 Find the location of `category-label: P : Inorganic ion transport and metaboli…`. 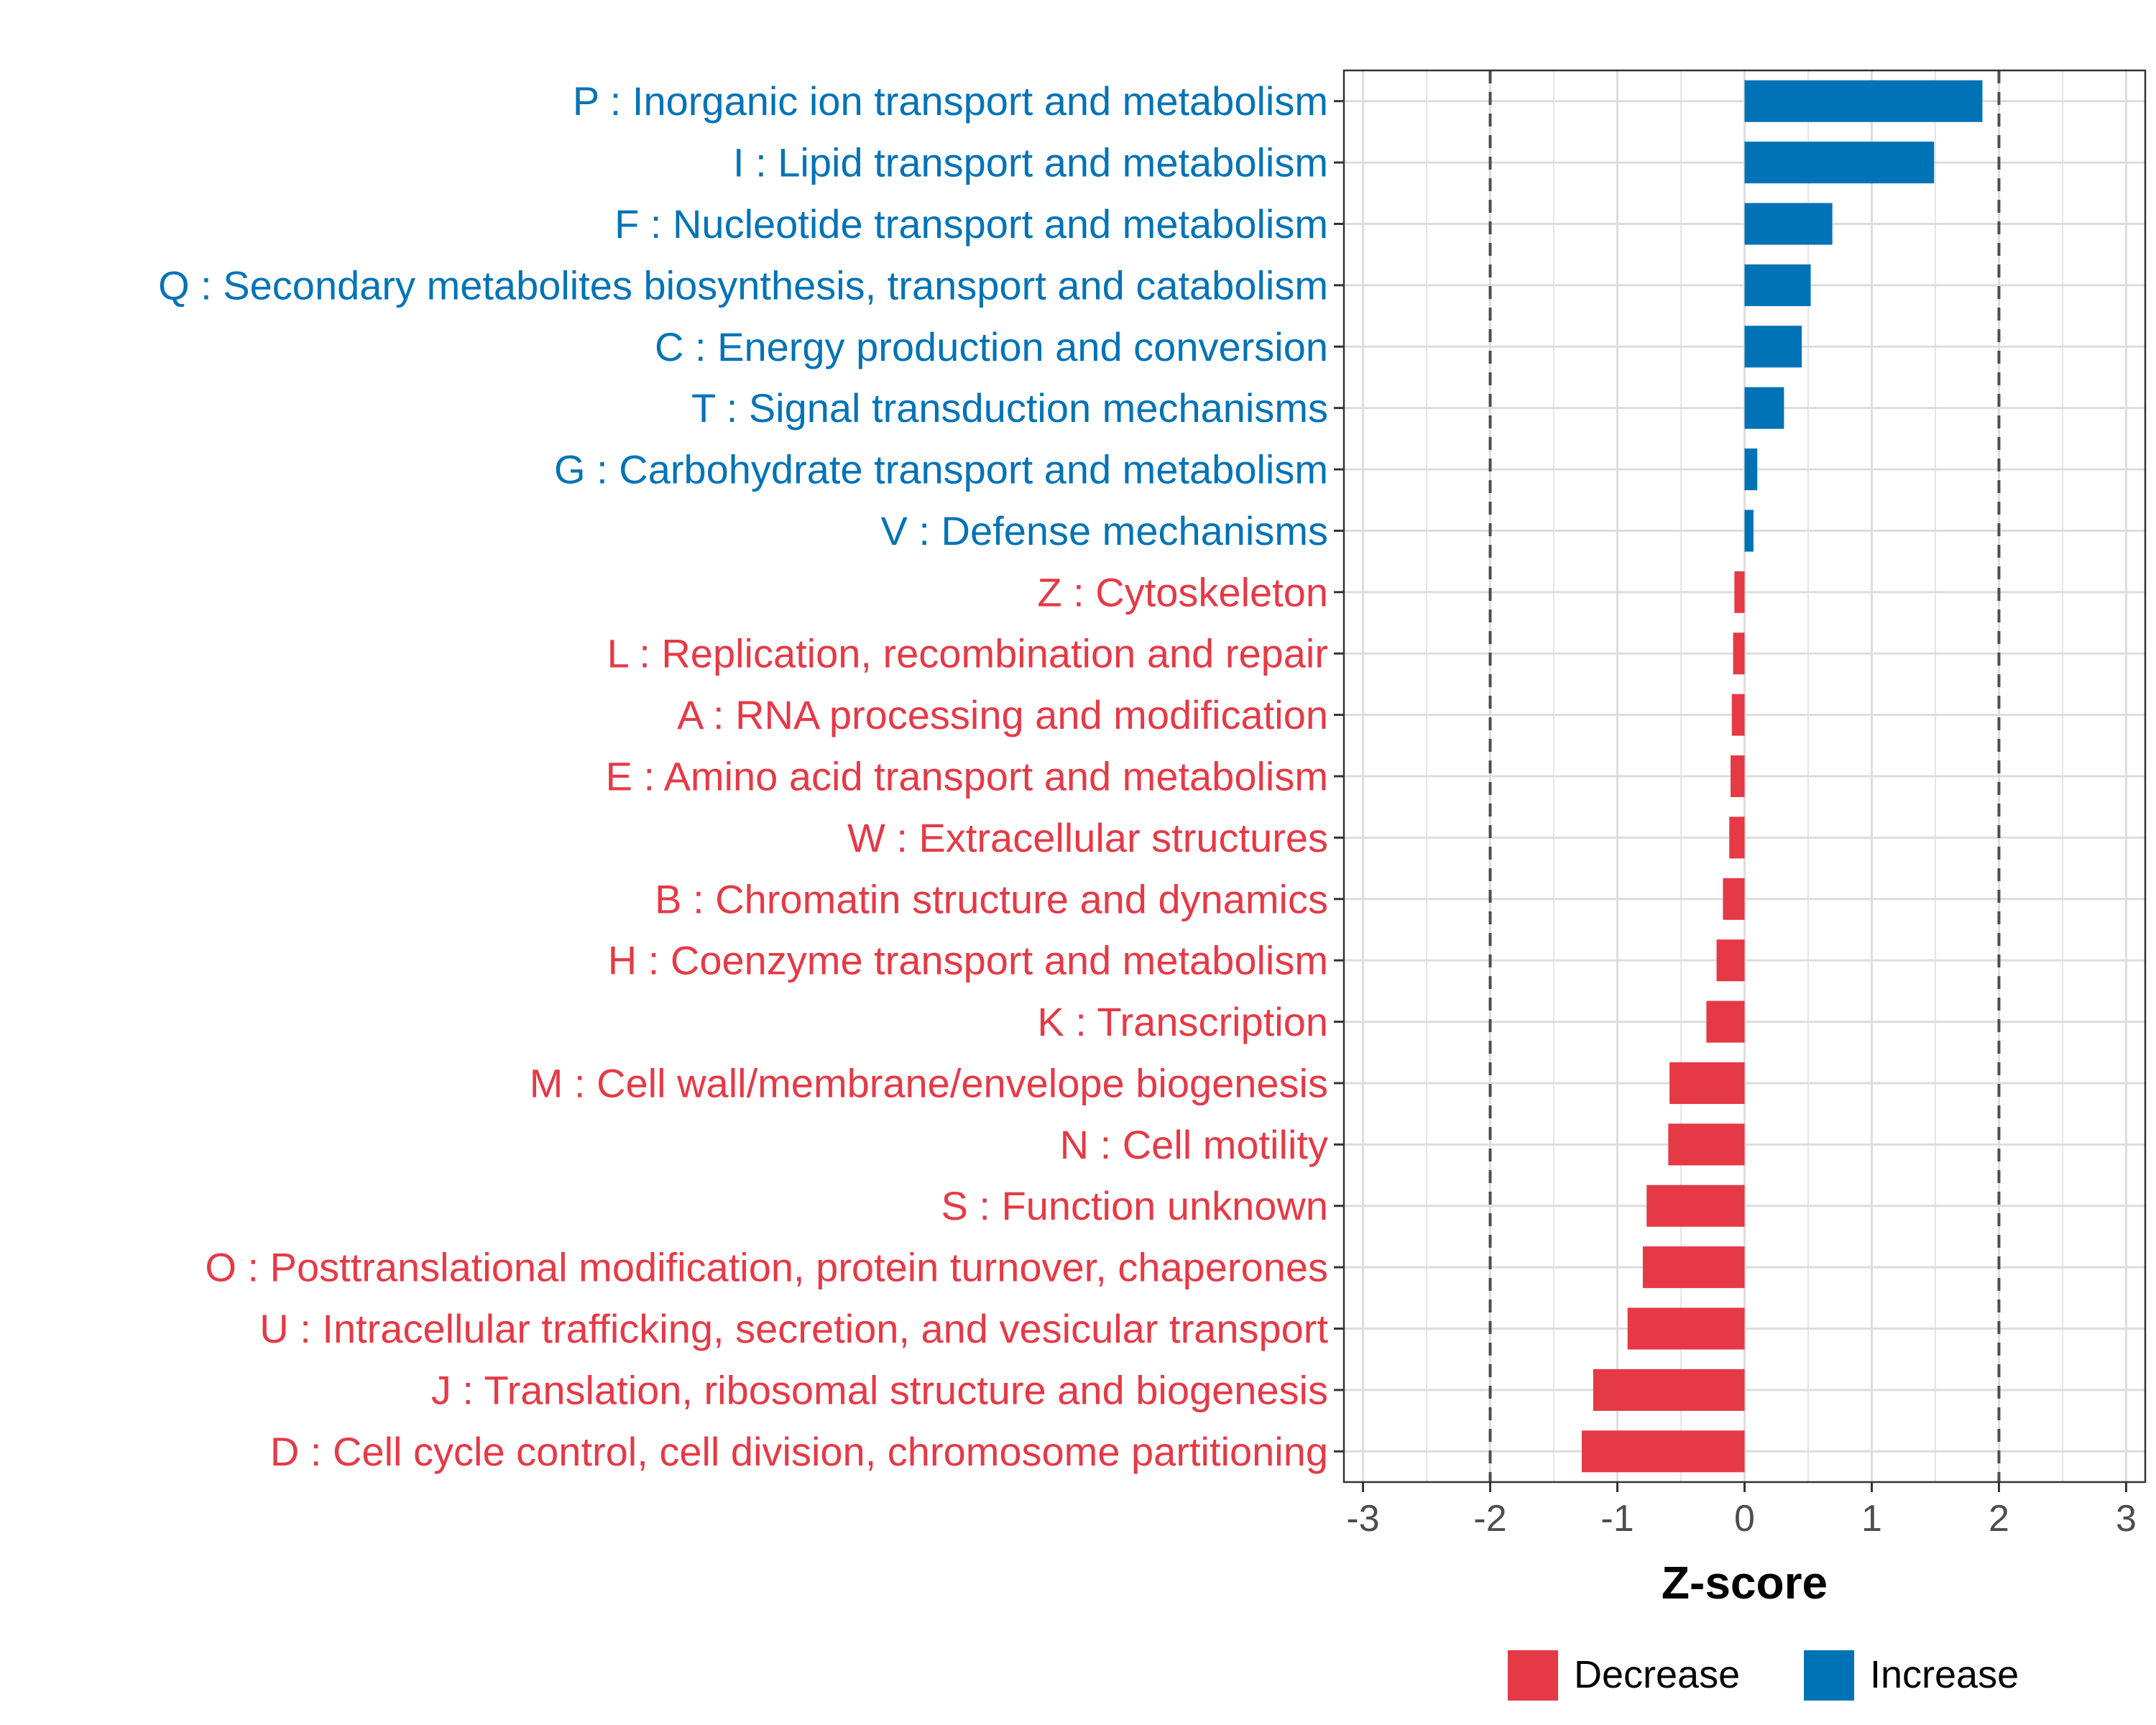

category-label: P : Inorganic ion transport and metaboli… is located at coordinates (951, 101).